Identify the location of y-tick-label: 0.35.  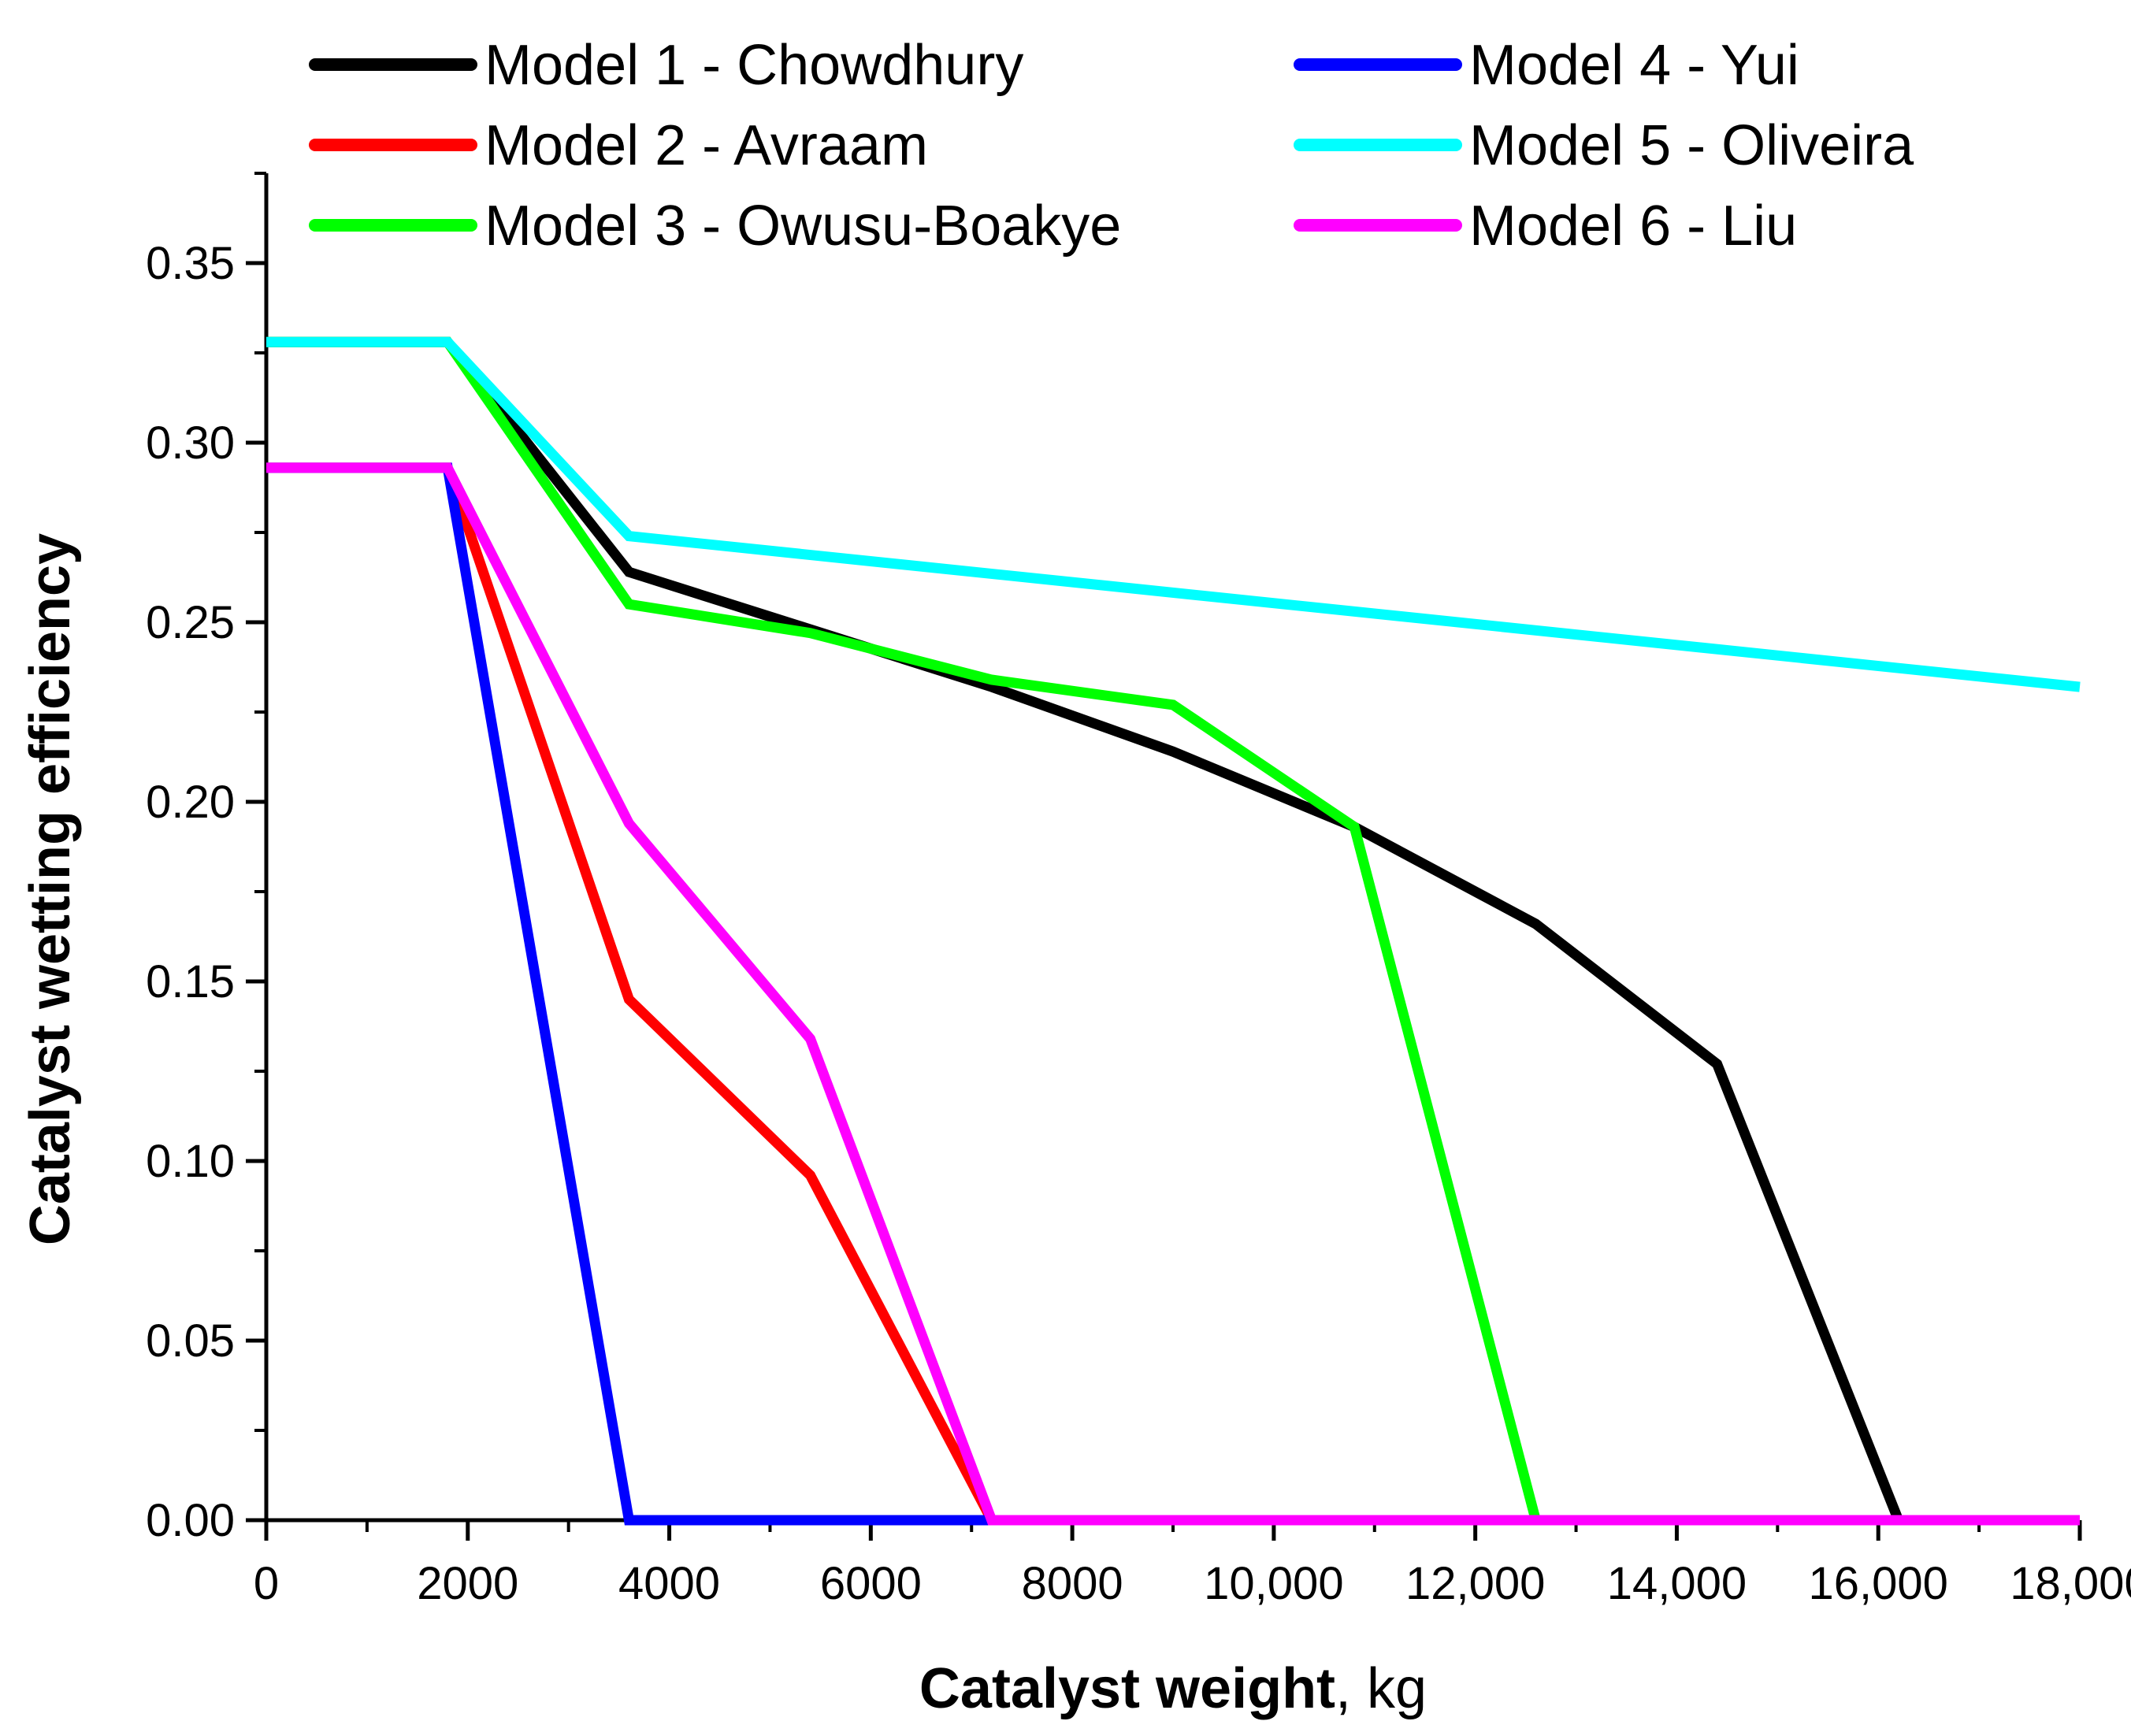
(190, 264).